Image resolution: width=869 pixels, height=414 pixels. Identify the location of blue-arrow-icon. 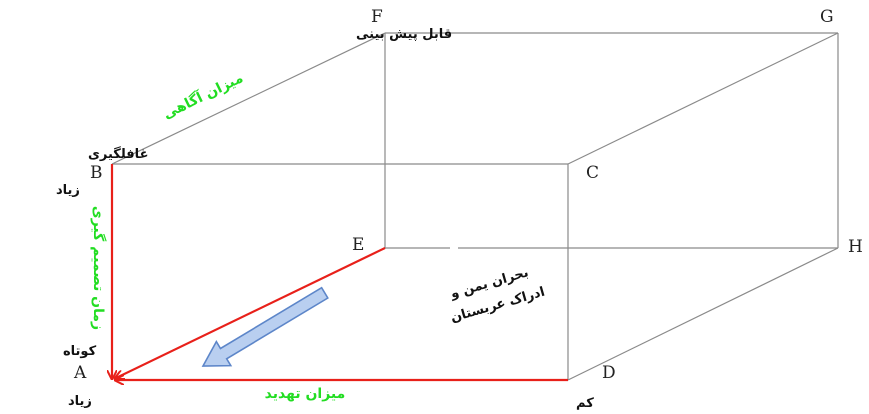
(265, 326).